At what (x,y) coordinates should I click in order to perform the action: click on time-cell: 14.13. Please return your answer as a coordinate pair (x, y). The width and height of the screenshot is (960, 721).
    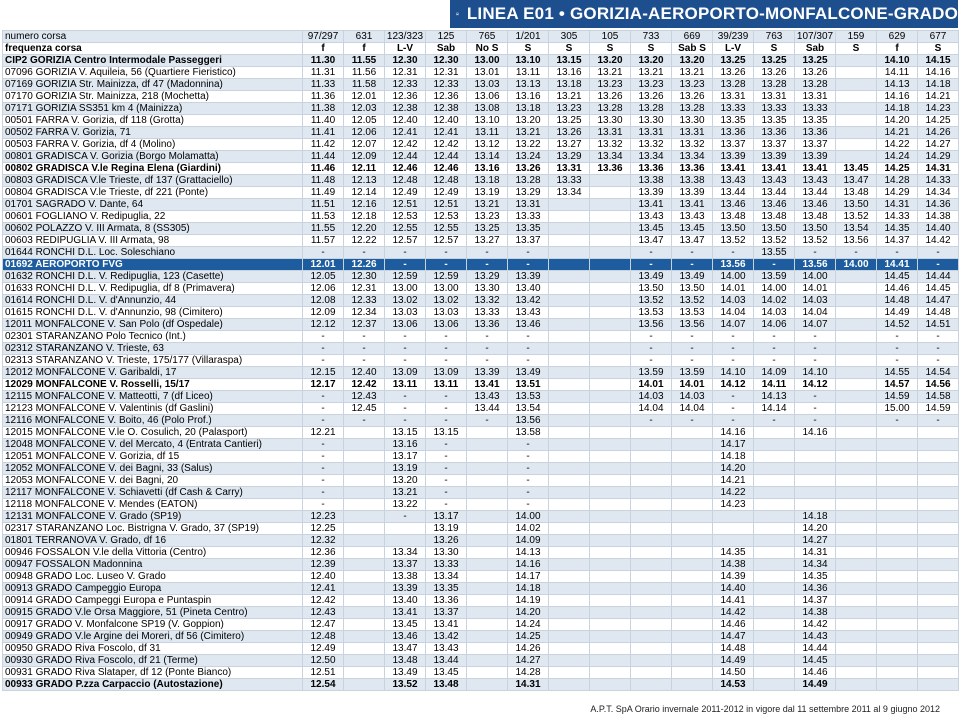
    Looking at the image, I should click on (774, 396).